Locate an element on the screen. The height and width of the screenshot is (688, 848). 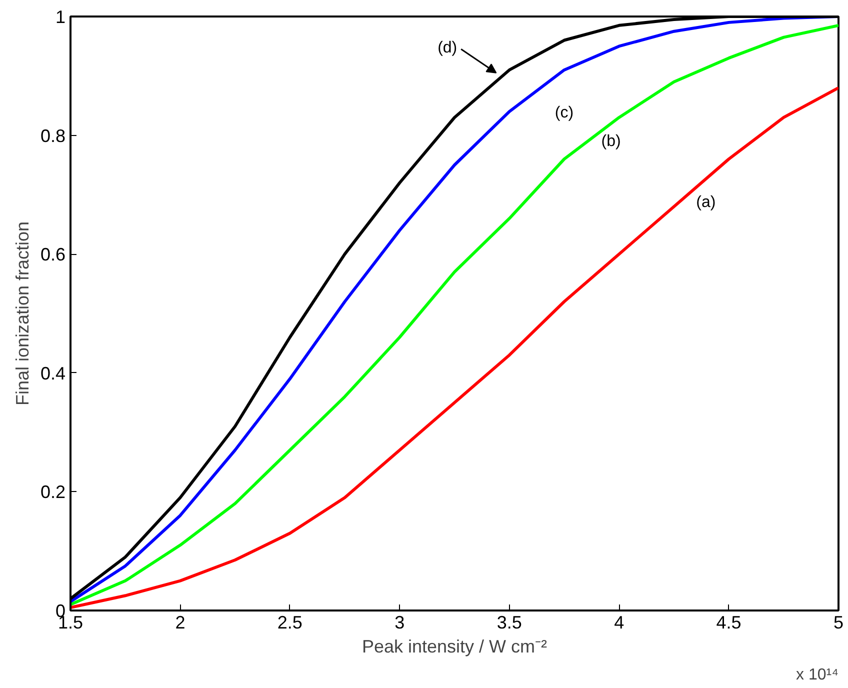
x-tick-label: 4 is located at coordinates (619, 622).